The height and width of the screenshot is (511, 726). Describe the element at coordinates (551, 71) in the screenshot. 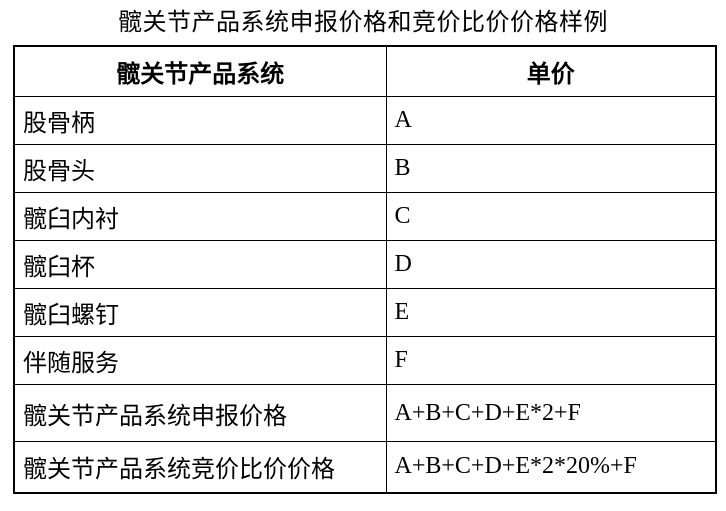

I see `header-cell-unit-price: 单价` at that location.